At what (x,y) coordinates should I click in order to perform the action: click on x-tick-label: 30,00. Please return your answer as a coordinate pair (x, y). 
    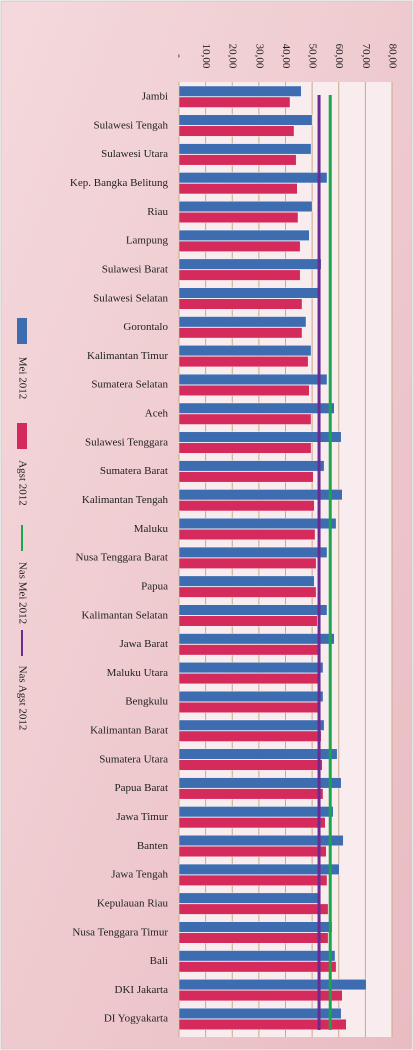
    Looking at the image, I should click on (259, 56).